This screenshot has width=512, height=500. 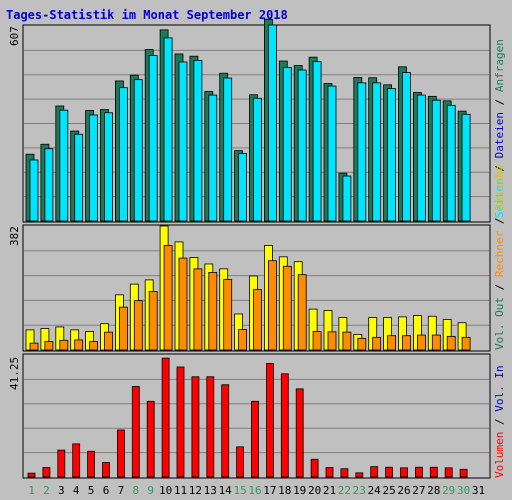 I want to click on x-tick-16: 16, so click(x=254, y=490).